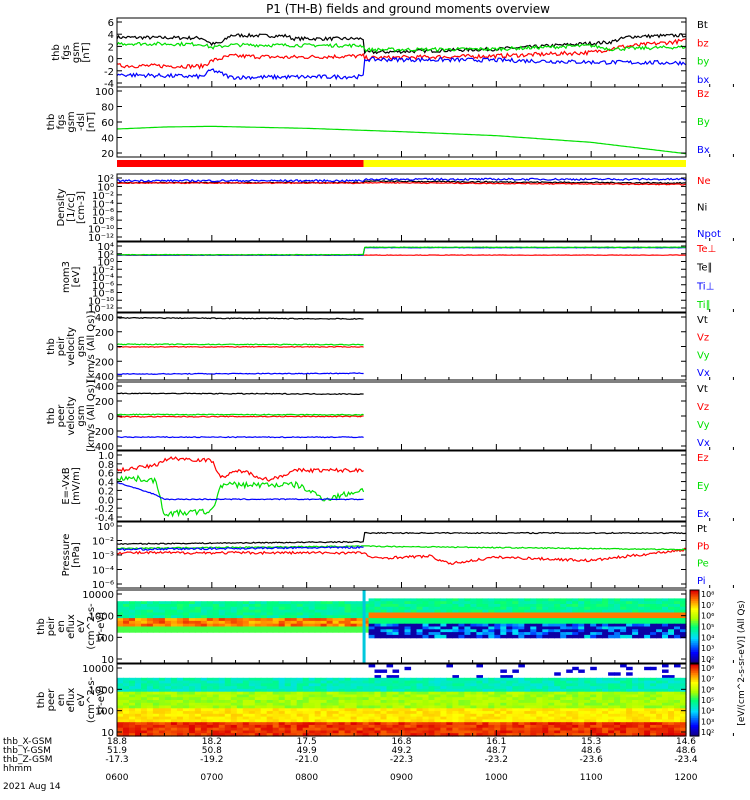 This screenshot has height=800, width=750. Describe the element at coordinates (307, 751) in the screenshot. I see `x-row-value: 49.9` at that location.